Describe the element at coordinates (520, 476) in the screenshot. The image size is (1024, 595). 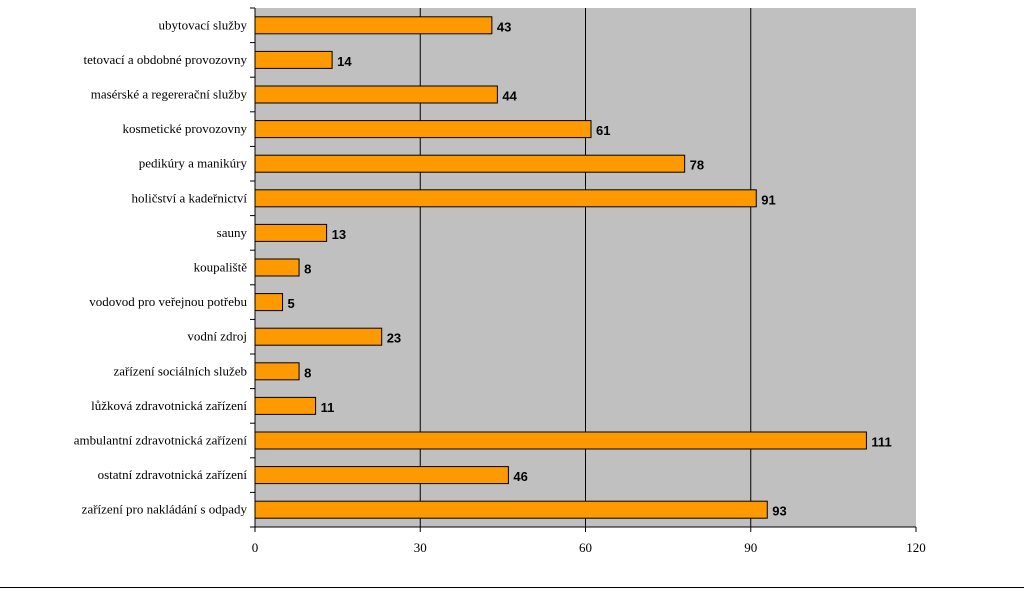
I see `value-label: 46` at that location.